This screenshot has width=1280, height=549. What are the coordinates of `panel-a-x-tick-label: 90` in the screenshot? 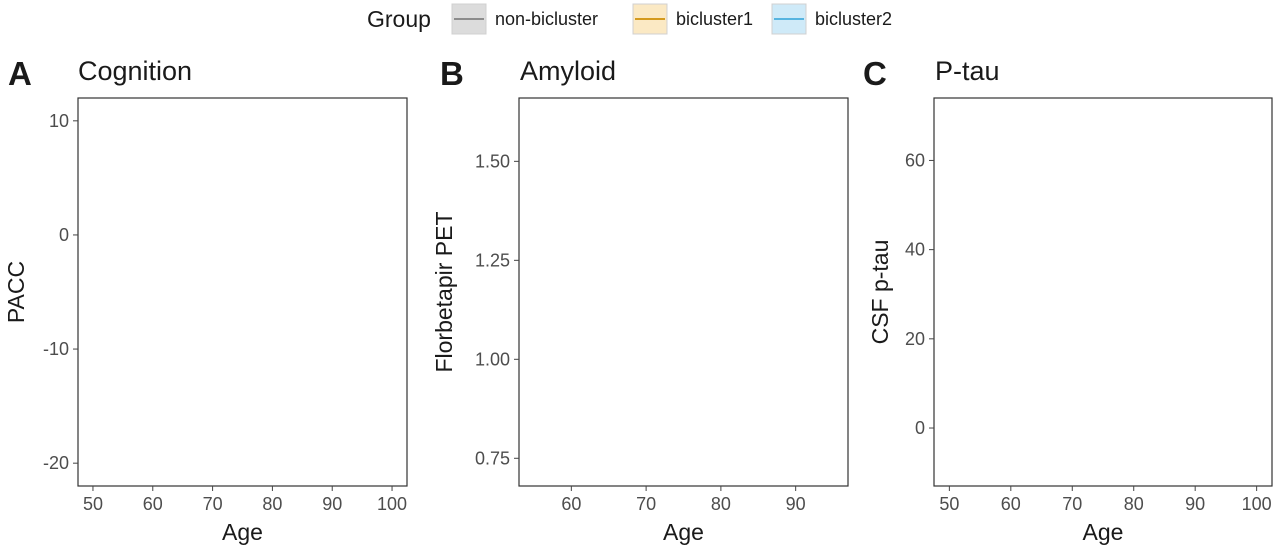 It's located at (332, 504).